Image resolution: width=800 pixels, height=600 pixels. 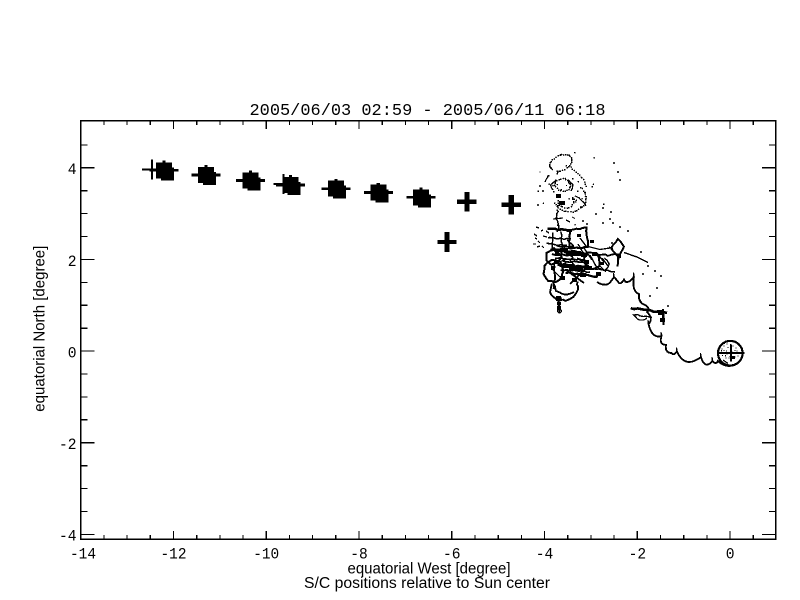 What do you see at coordinates (72, 262) in the screenshot?
I see `svg-text: 2` at bounding box center [72, 262].